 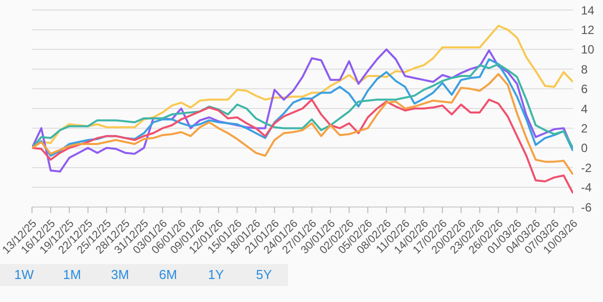 I want to click on text: 6M, so click(x=168, y=275).